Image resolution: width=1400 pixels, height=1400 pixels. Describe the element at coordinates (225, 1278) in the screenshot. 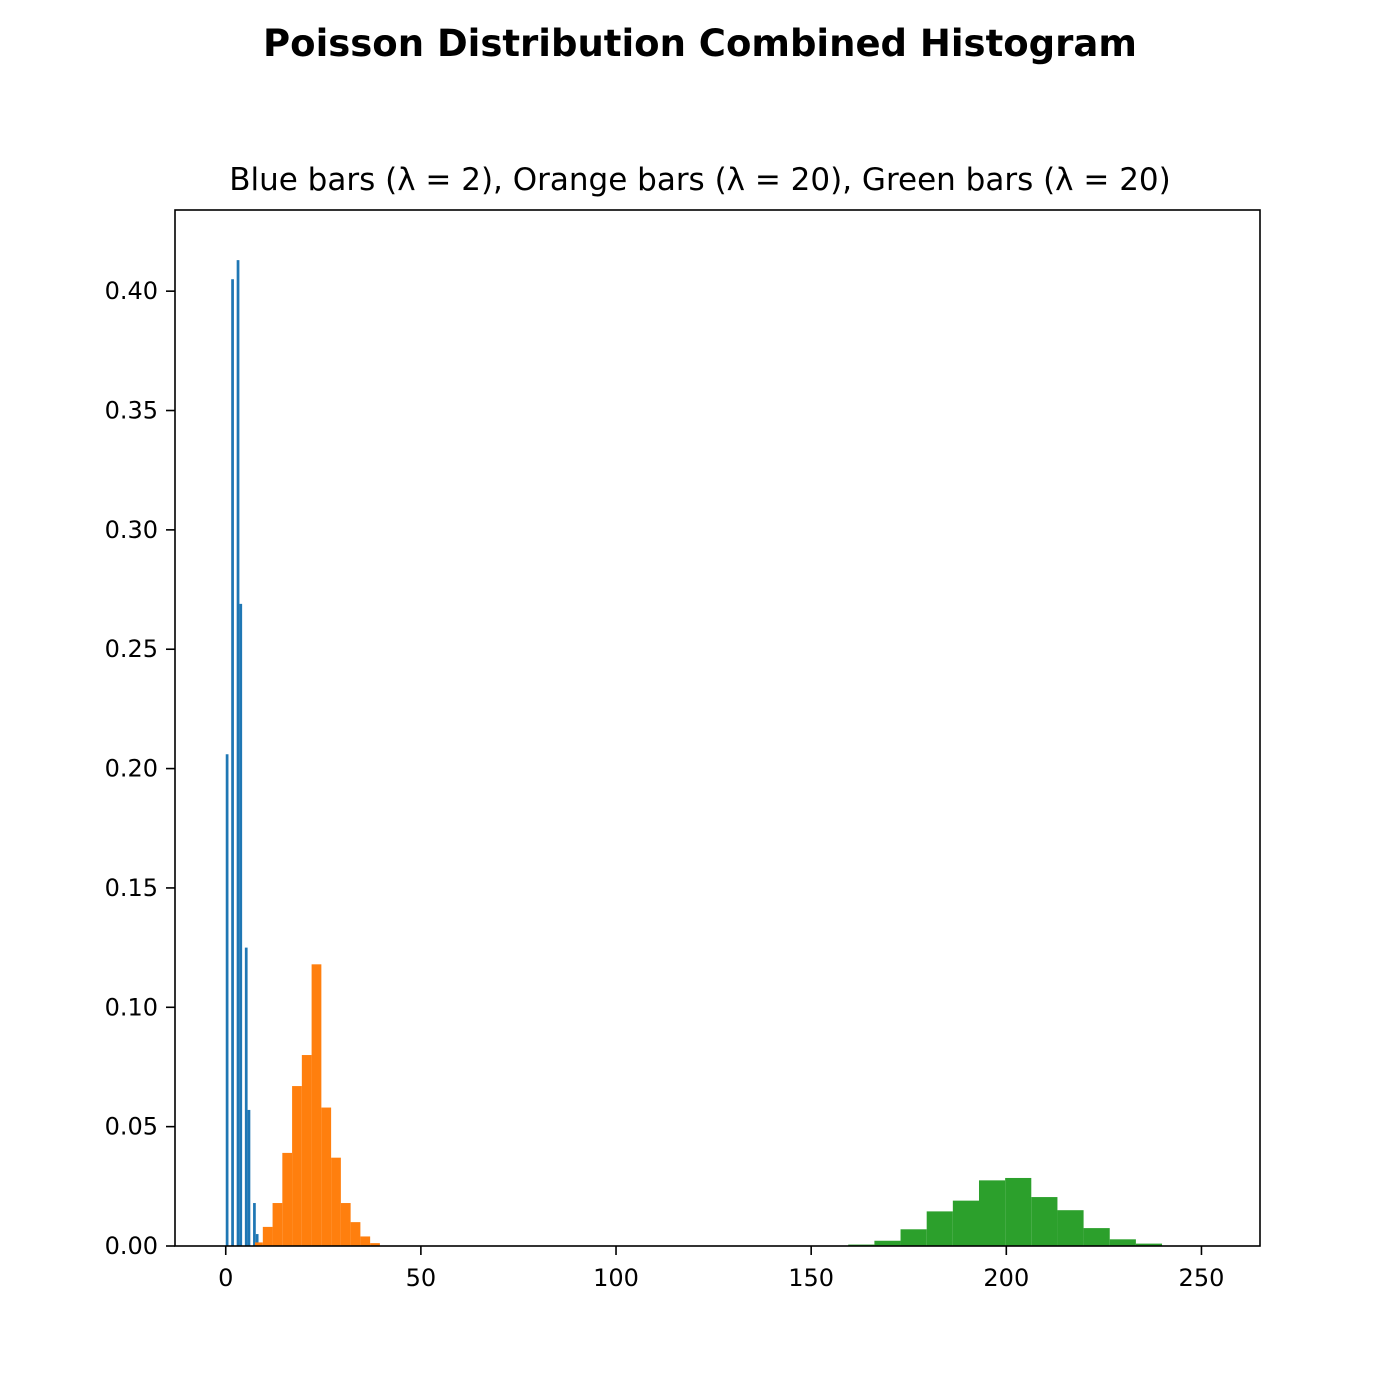

I see `x-tick-label-0: 0` at that location.